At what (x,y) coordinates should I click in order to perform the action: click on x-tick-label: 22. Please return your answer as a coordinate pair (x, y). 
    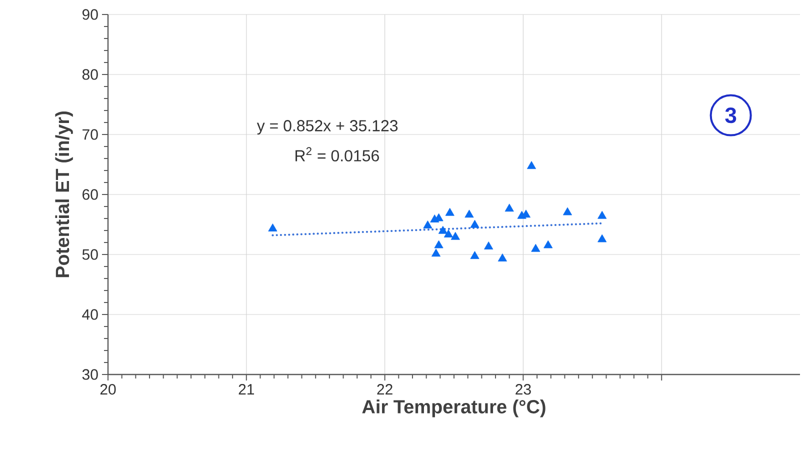
    Looking at the image, I should click on (384, 389).